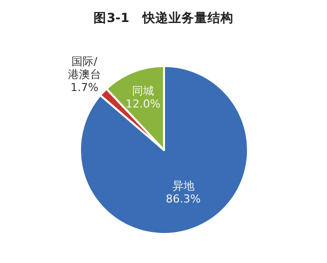 Image resolution: width=327 pixels, height=263 pixels. What do you see at coordinates (85, 67) in the screenshot?
I see `slice-label: 国际/港澳台` at bounding box center [85, 67].